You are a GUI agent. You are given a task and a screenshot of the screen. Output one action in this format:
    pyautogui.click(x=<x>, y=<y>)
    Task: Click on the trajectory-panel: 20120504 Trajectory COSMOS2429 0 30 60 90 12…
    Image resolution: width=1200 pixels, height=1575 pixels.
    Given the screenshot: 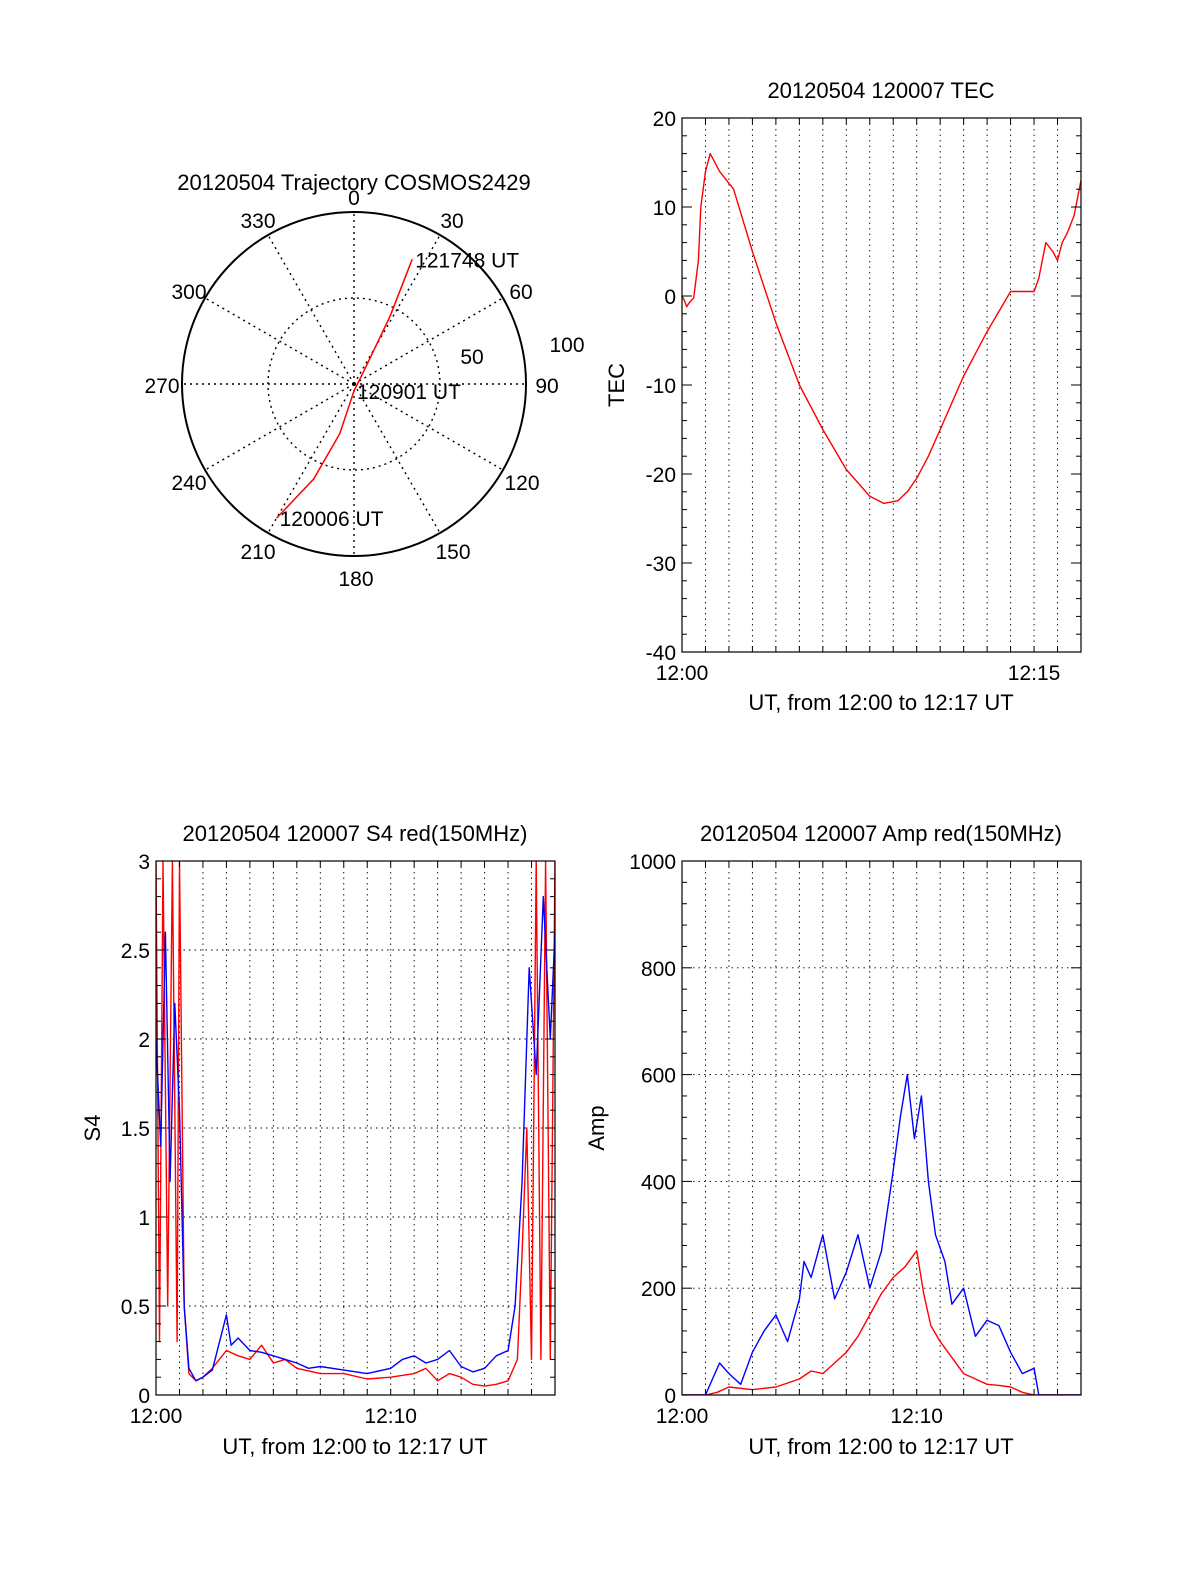 What is the action you would take?
    pyautogui.click(x=364, y=380)
    